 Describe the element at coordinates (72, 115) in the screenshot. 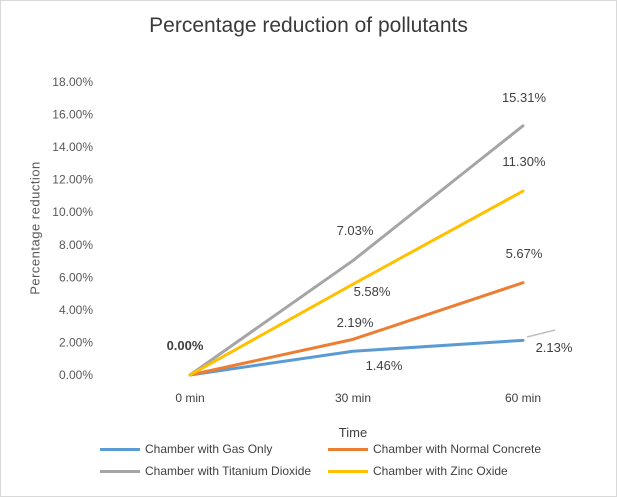

I see `y-tick-label: 16.00%` at that location.